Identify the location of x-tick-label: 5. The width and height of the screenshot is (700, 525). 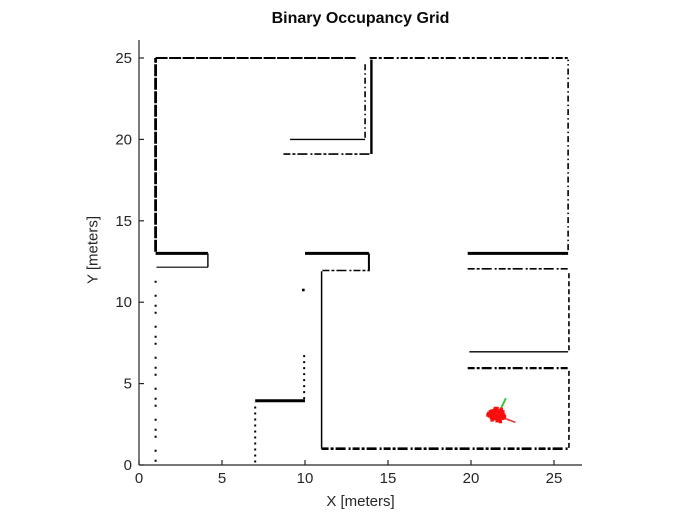
(222, 478).